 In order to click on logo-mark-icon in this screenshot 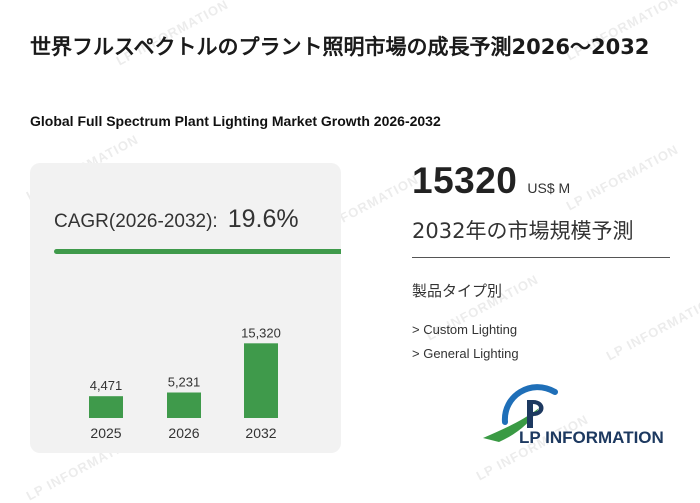, I will do `click(520, 413)`.